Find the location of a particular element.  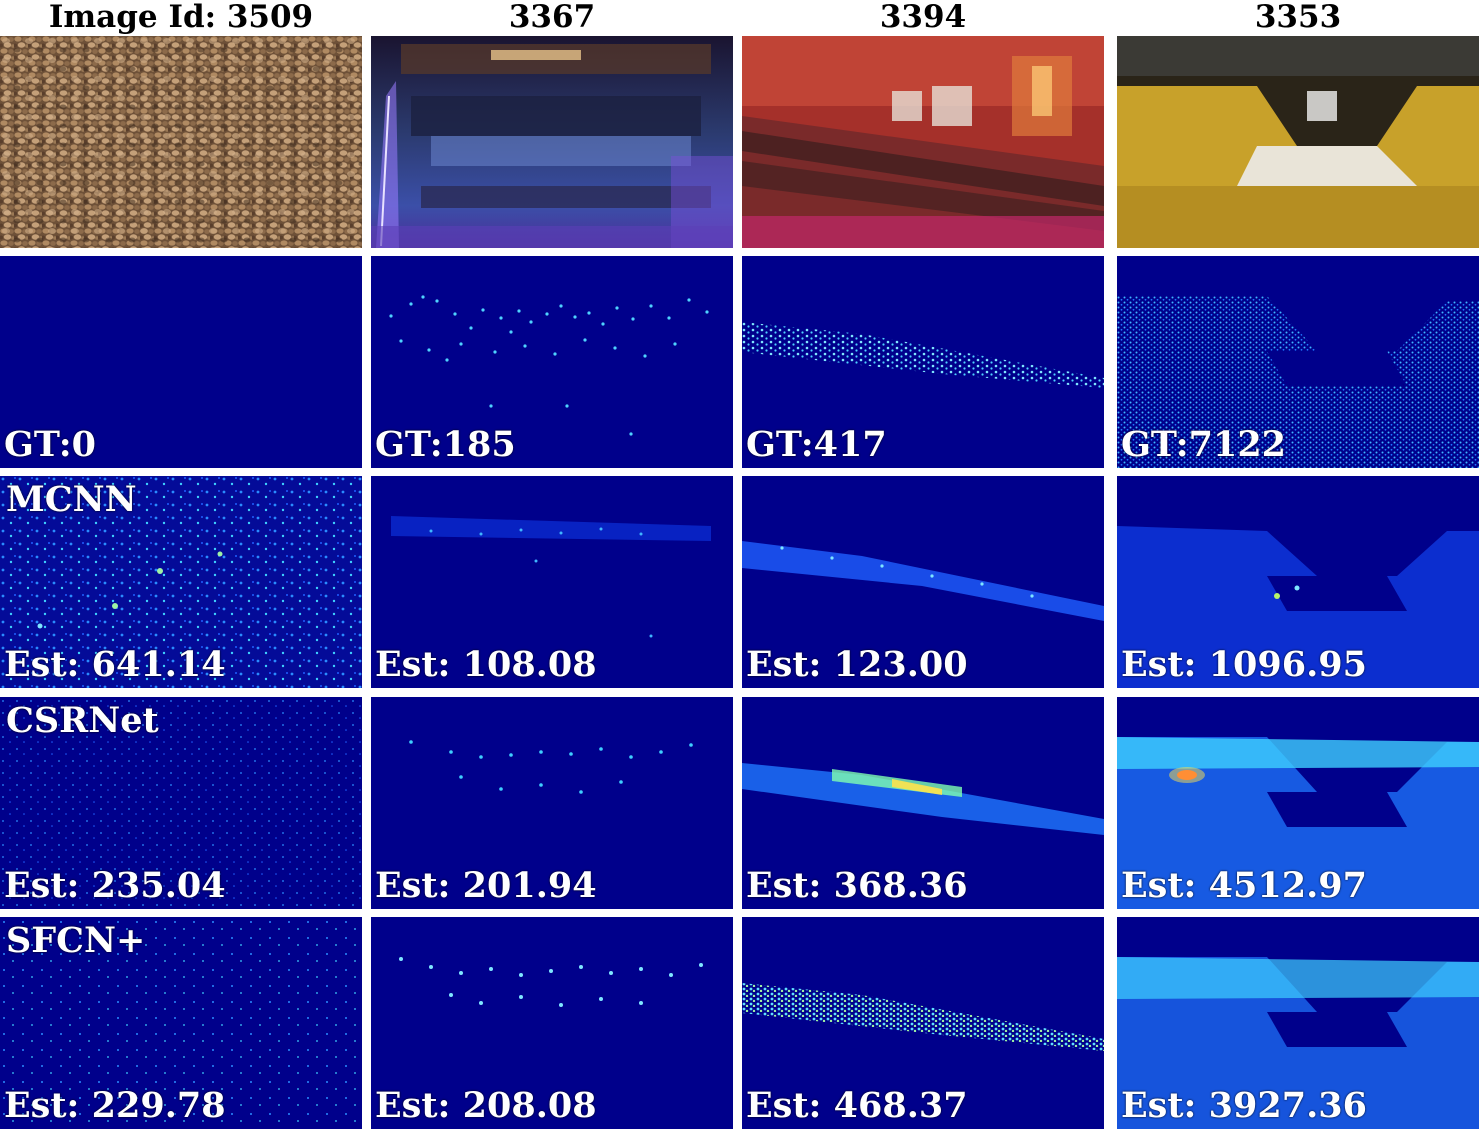

gt-density-map-3353: GT:7122 is located at coordinates (1298, 362).